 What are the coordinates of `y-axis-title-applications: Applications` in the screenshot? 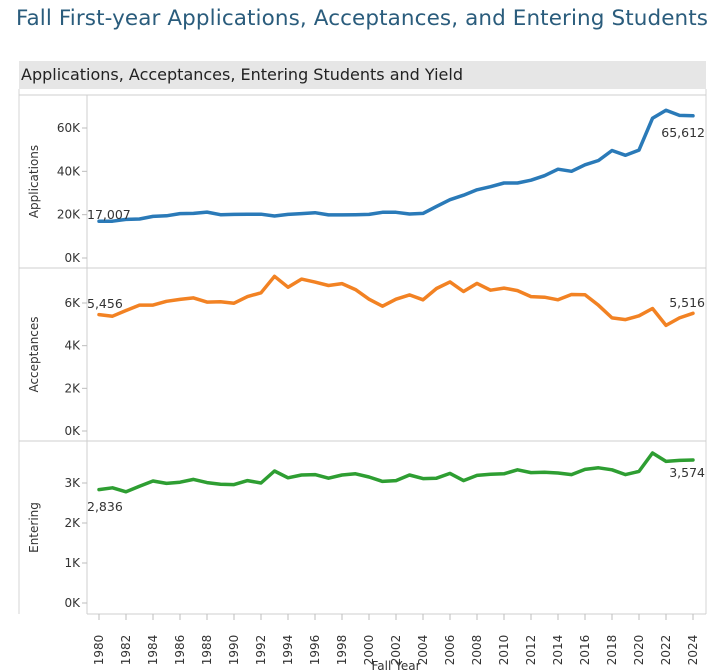 It's located at (34, 181).